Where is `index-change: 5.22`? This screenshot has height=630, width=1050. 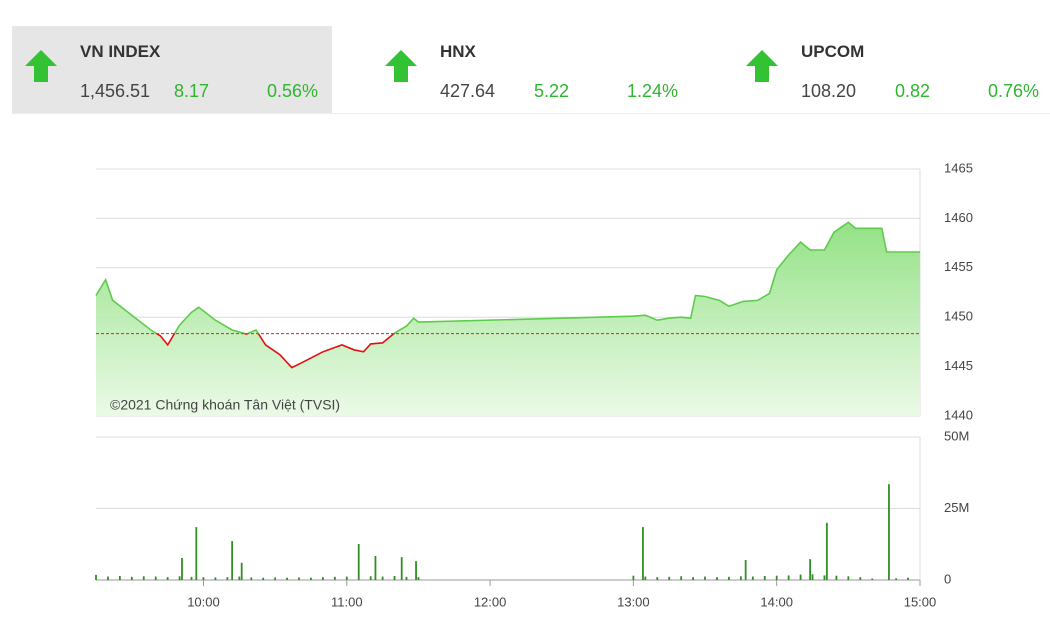
index-change: 5.22 is located at coordinates (552, 91).